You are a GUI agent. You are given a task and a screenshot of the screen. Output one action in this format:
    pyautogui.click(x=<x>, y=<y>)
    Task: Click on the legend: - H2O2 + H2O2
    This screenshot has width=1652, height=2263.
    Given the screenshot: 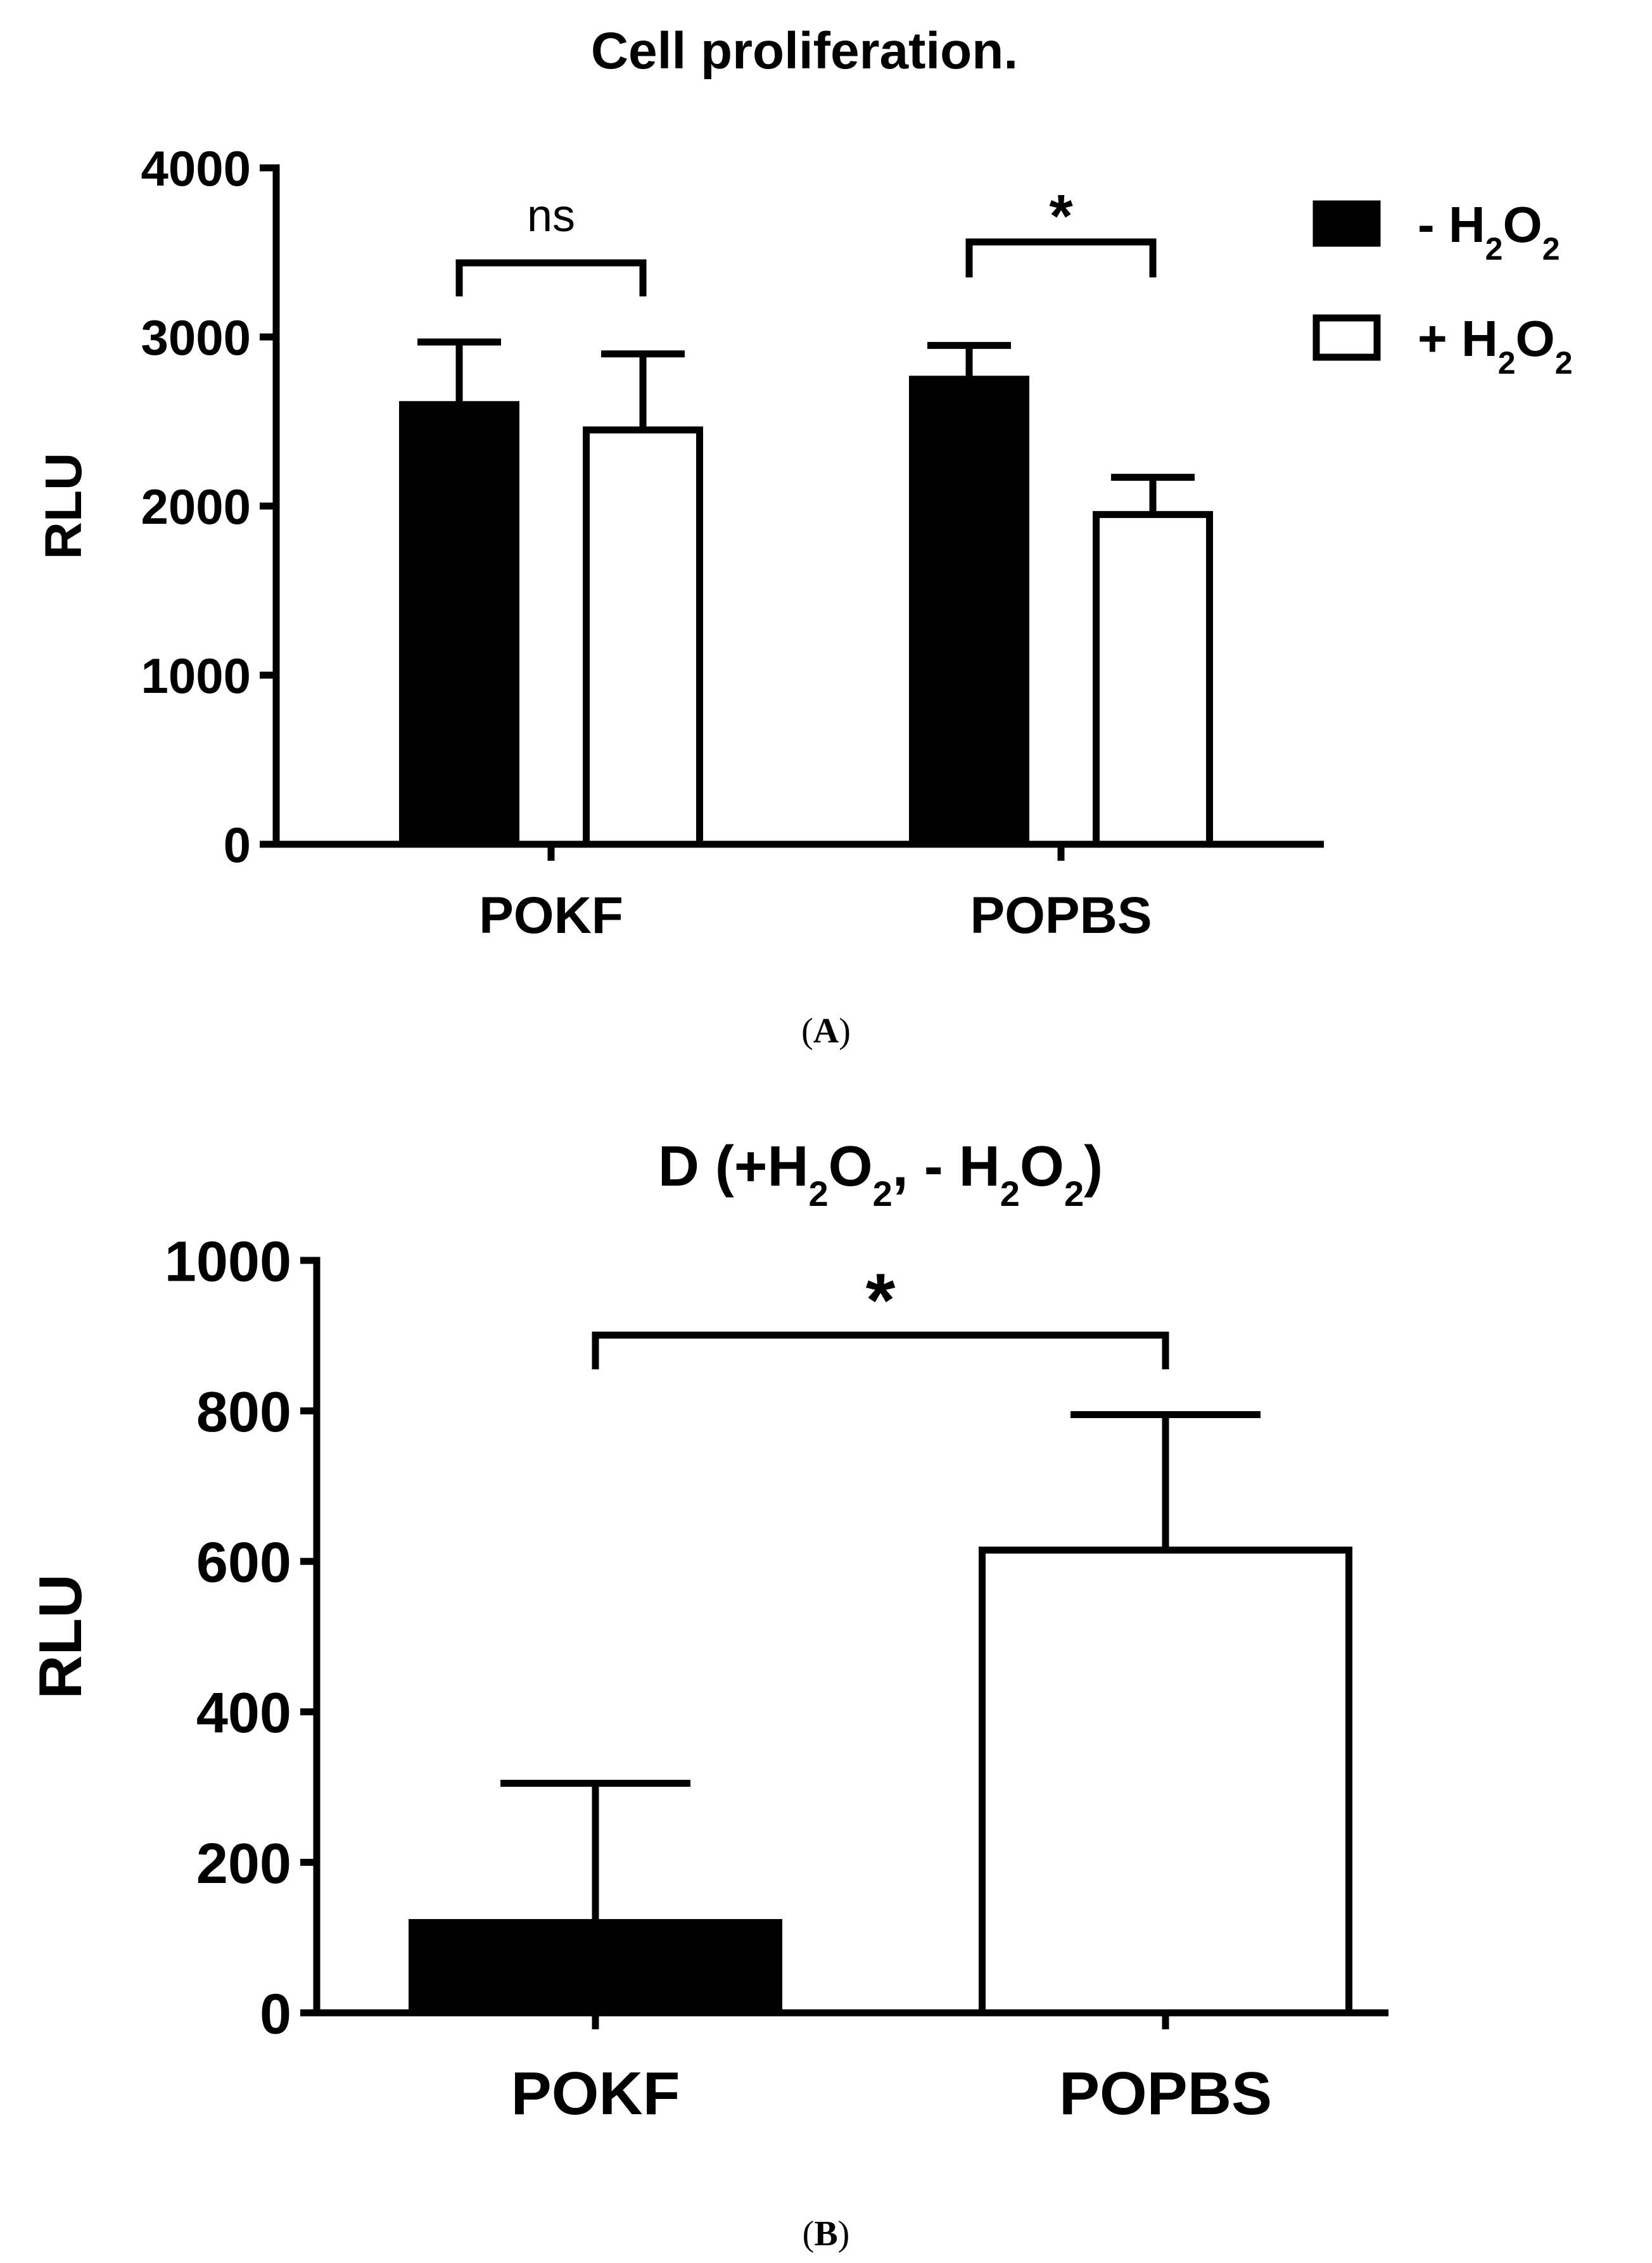 What is the action you would take?
    pyautogui.click(x=1442, y=288)
    